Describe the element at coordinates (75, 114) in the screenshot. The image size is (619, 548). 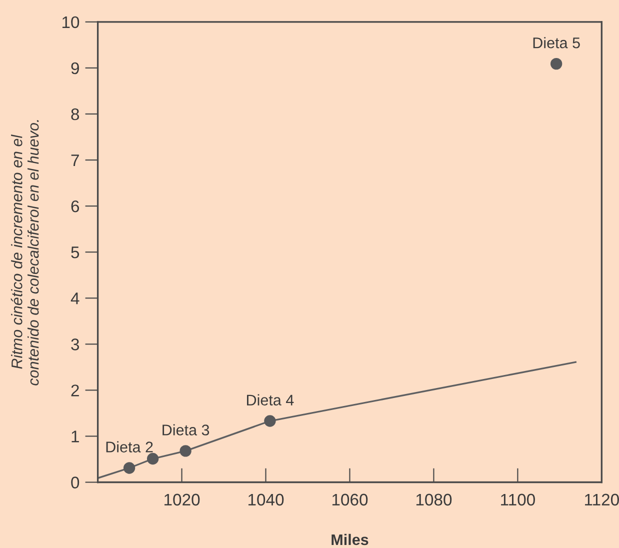
I see `y-tick-label: 8` at that location.